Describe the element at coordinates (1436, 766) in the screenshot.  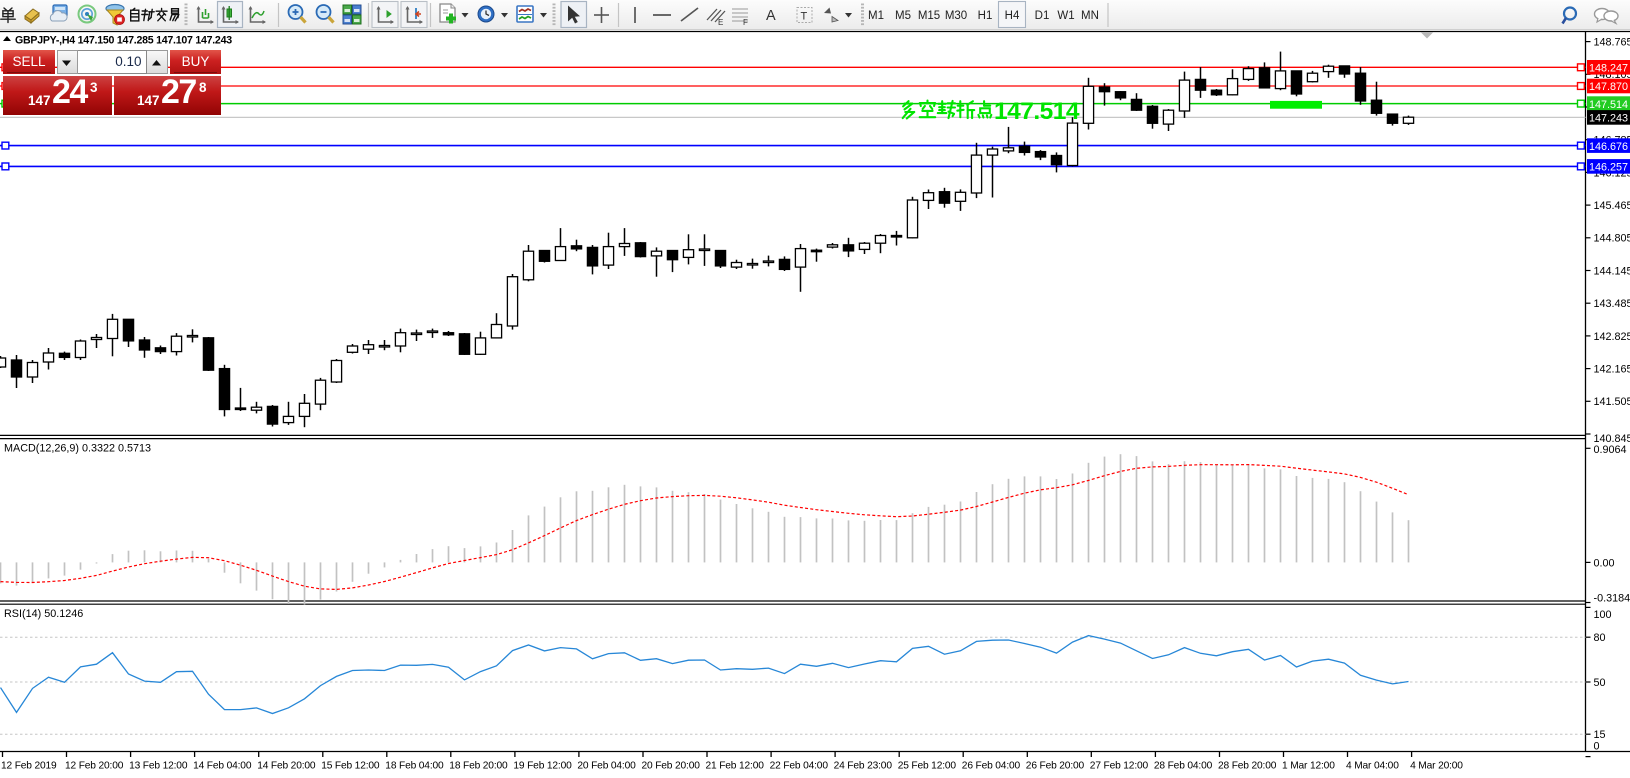
I see `svg-text: 4 Mar 20:00` at that location.